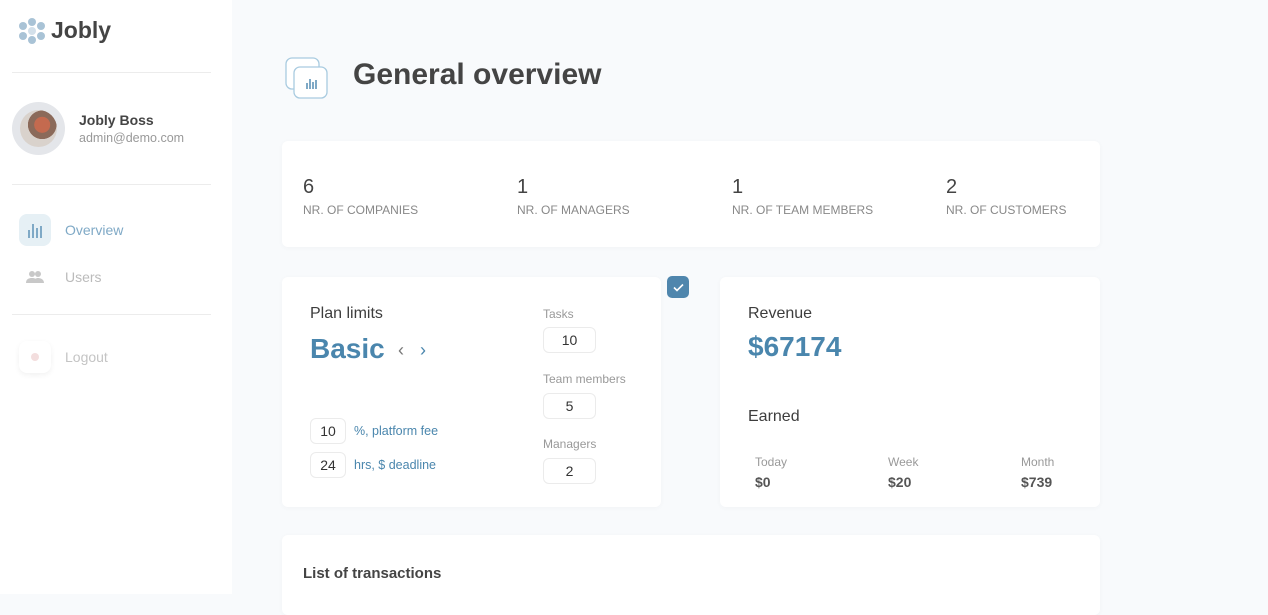  I want to click on bar-chart-icon, so click(35, 230).